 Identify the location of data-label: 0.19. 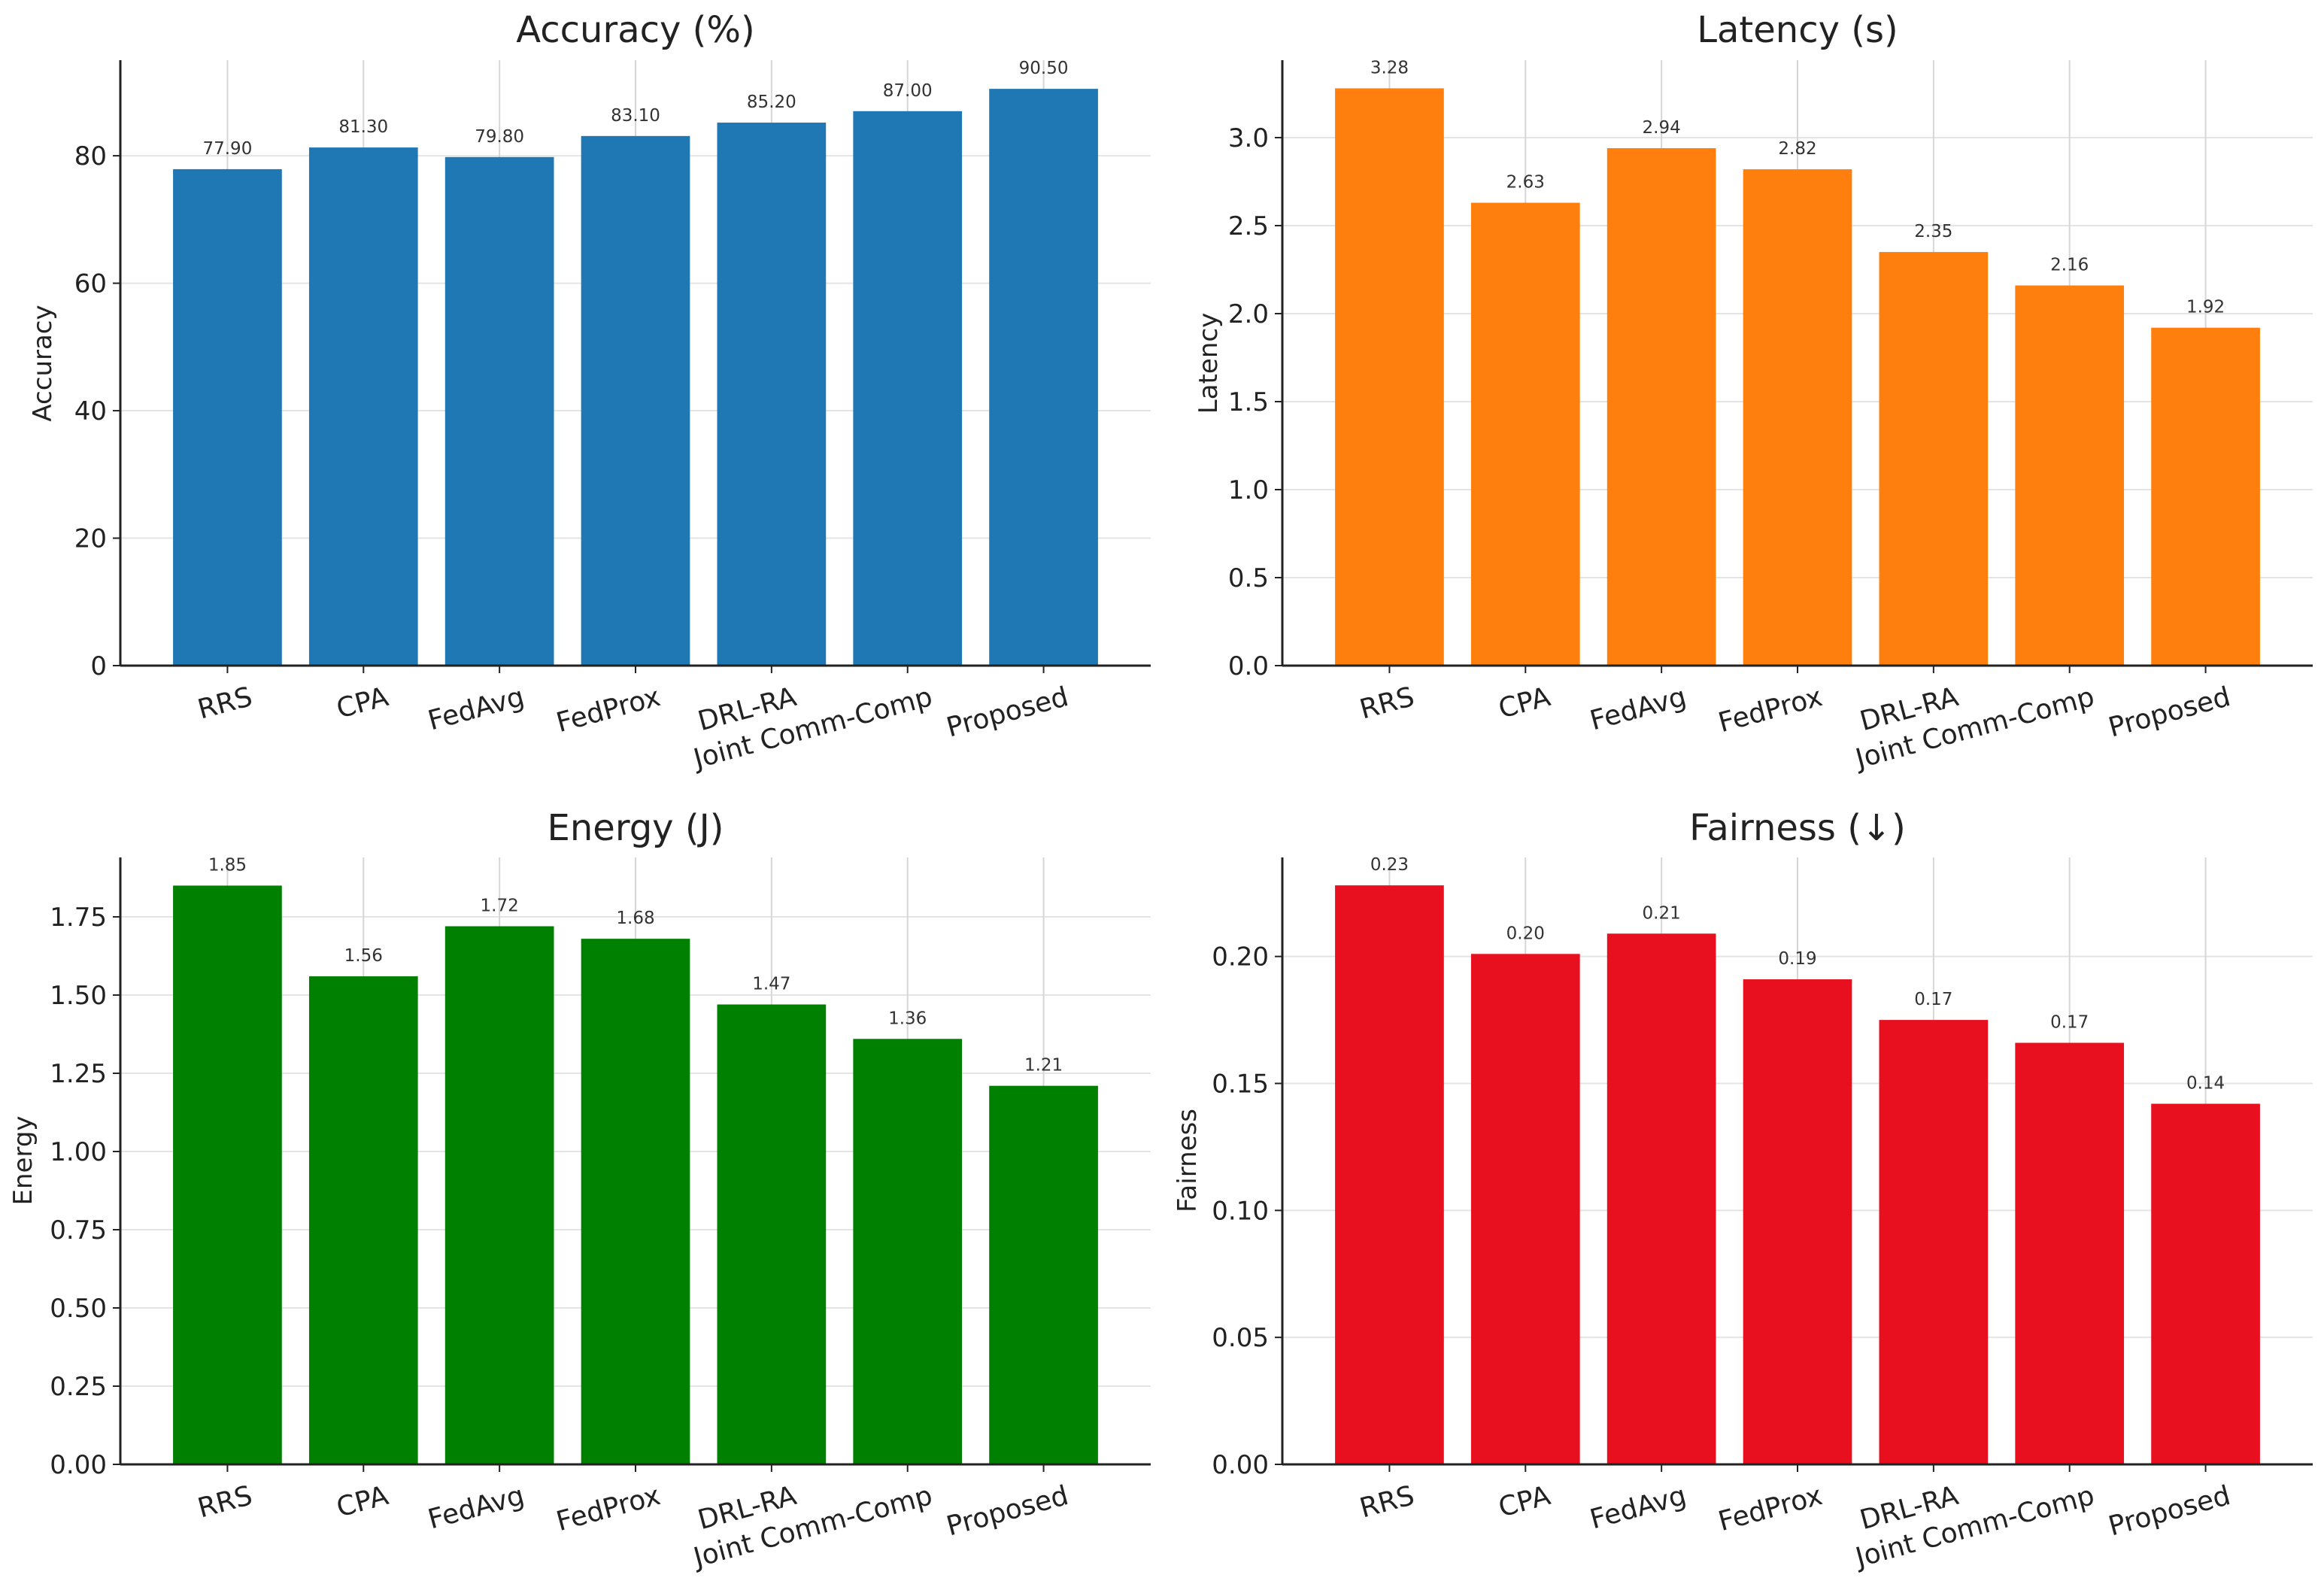
(1797, 959).